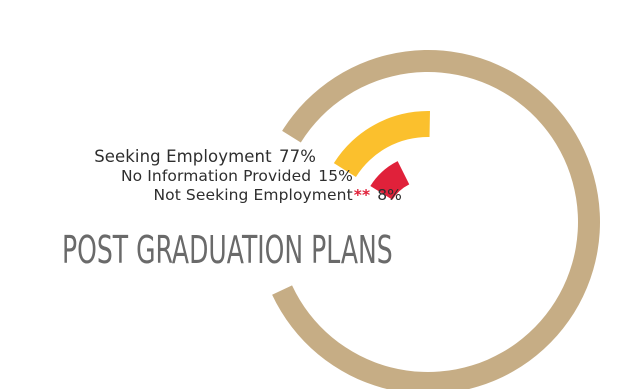 The image size is (640, 389). Describe the element at coordinates (227, 250) in the screenshot. I see `chart-title: POST GRADUATION PLANS` at that location.